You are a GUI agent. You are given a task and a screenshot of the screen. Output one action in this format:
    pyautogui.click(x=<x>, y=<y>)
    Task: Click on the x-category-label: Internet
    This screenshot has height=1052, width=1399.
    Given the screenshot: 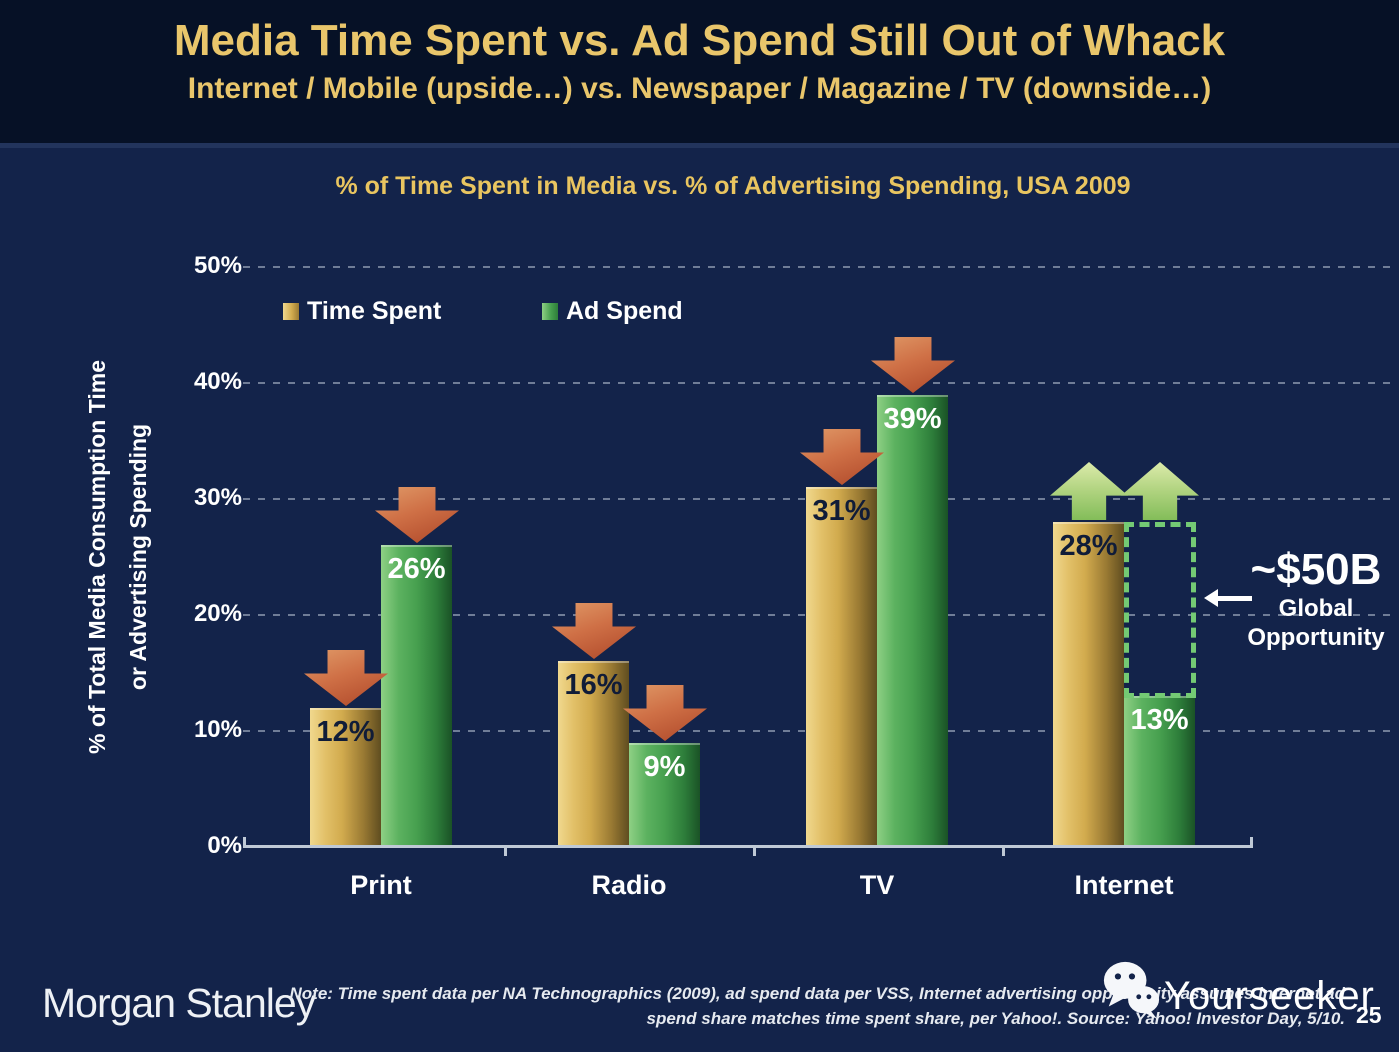 What is the action you would take?
    pyautogui.click(x=1124, y=885)
    